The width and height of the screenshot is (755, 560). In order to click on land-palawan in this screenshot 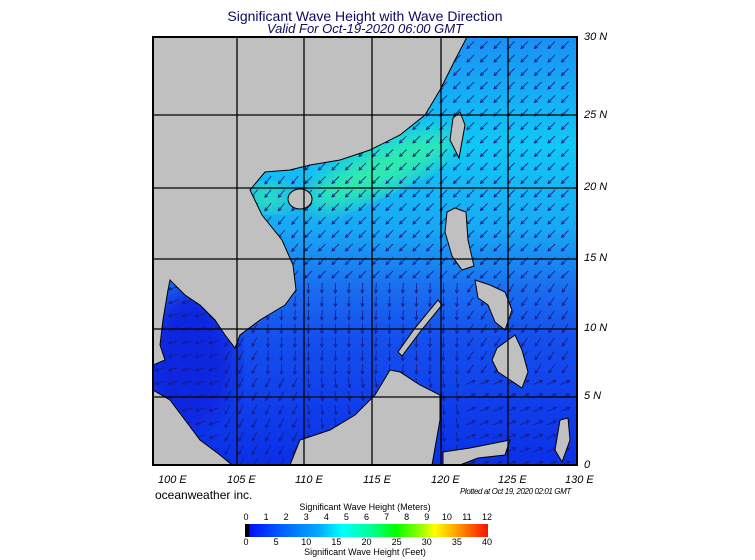, I will do `click(420, 328)`.